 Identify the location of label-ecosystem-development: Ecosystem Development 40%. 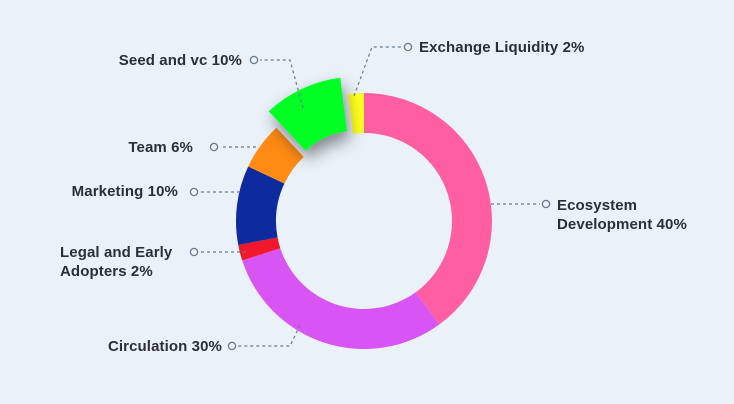
(622, 215).